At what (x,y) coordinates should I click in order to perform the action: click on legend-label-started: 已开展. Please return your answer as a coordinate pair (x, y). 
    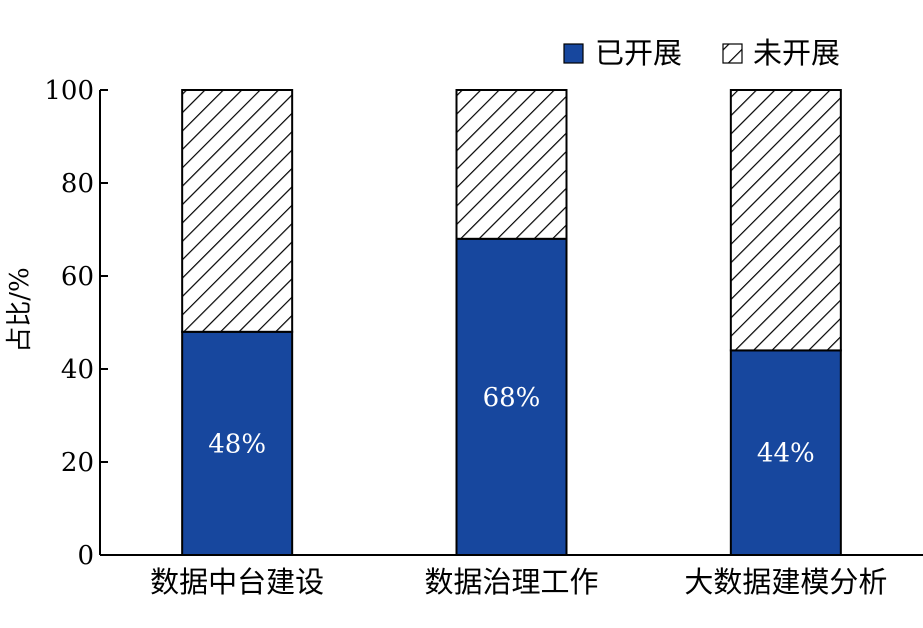
    Looking at the image, I should click on (638, 53).